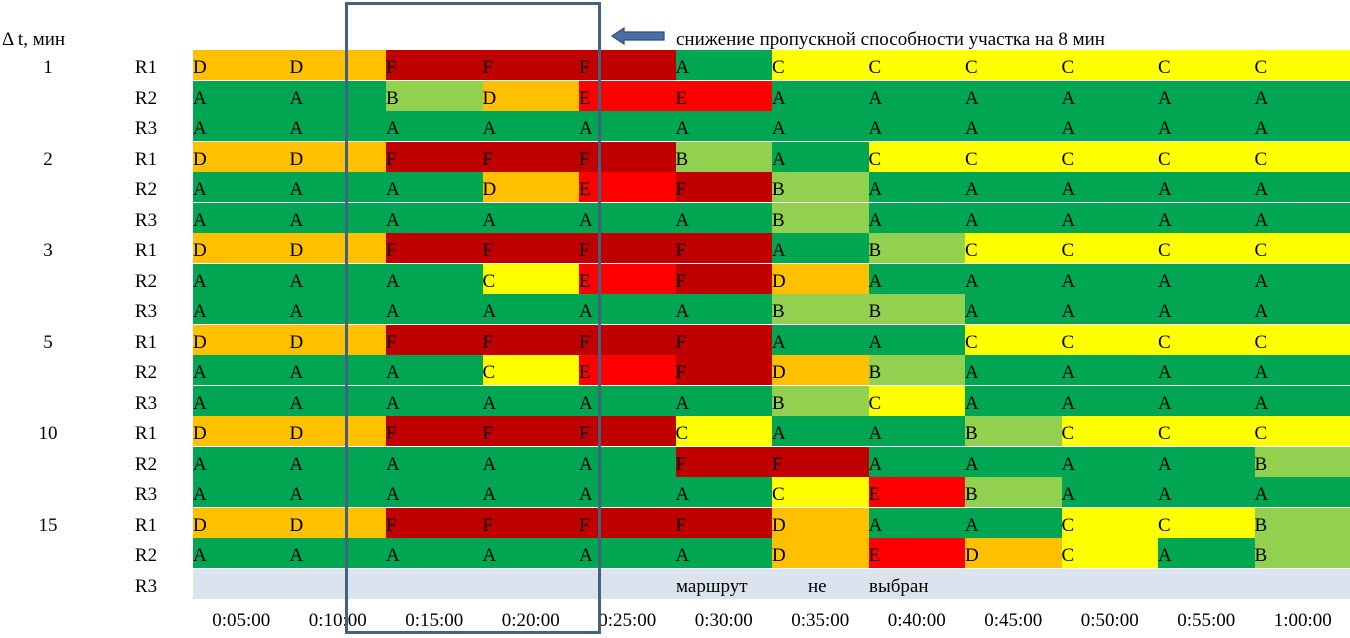 Image resolution: width=1350 pixels, height=638 pixels. I want to click on route-label: R1, so click(146, 250).